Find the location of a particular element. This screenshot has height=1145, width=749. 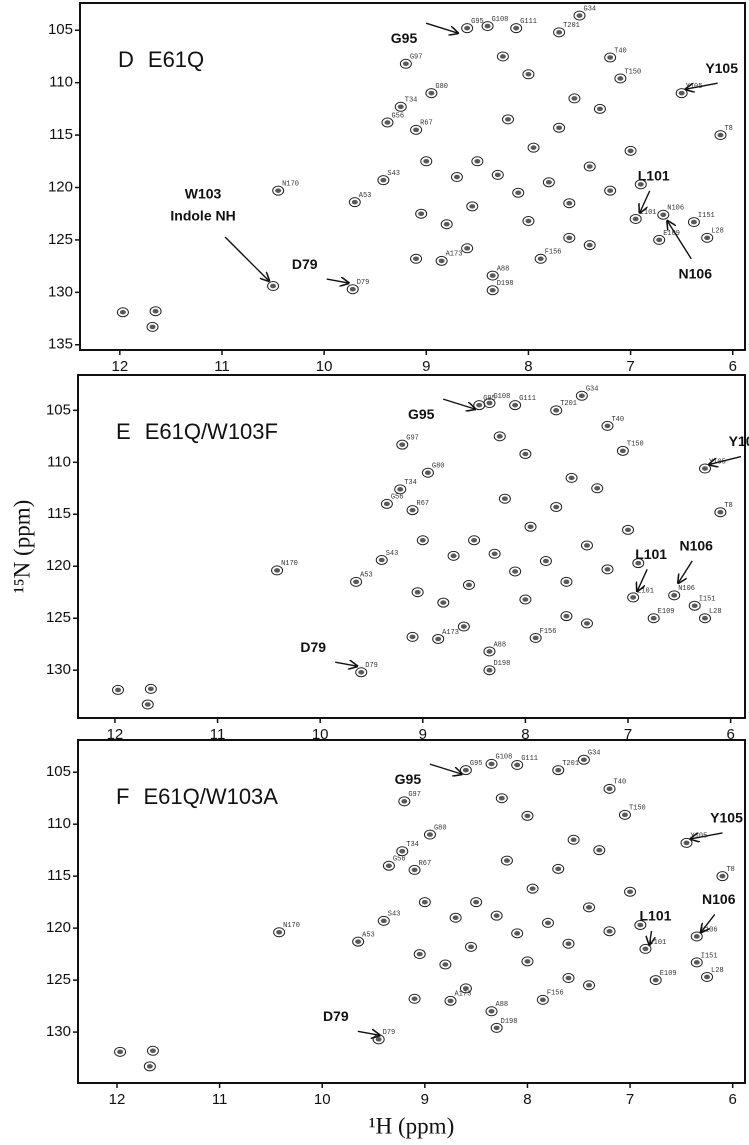

x-tick-label: 11 is located at coordinates (220, 1099).